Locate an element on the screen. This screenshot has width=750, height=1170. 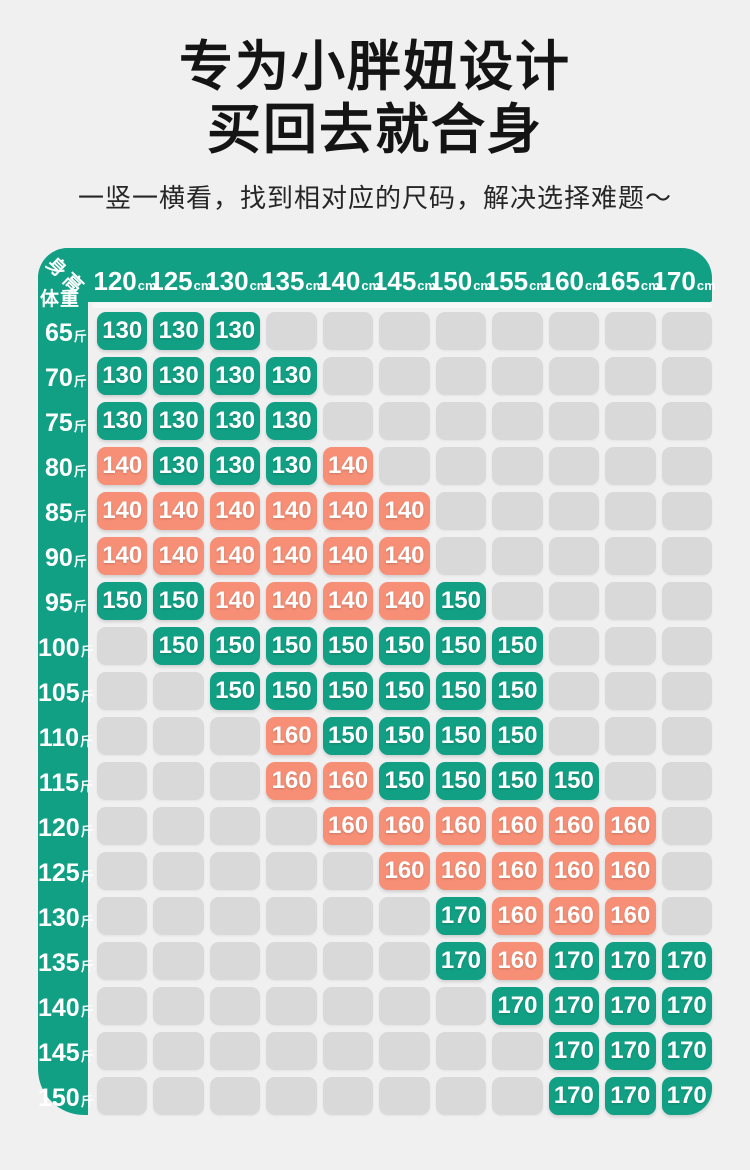
column-header-value: 155 is located at coordinates (506, 281).